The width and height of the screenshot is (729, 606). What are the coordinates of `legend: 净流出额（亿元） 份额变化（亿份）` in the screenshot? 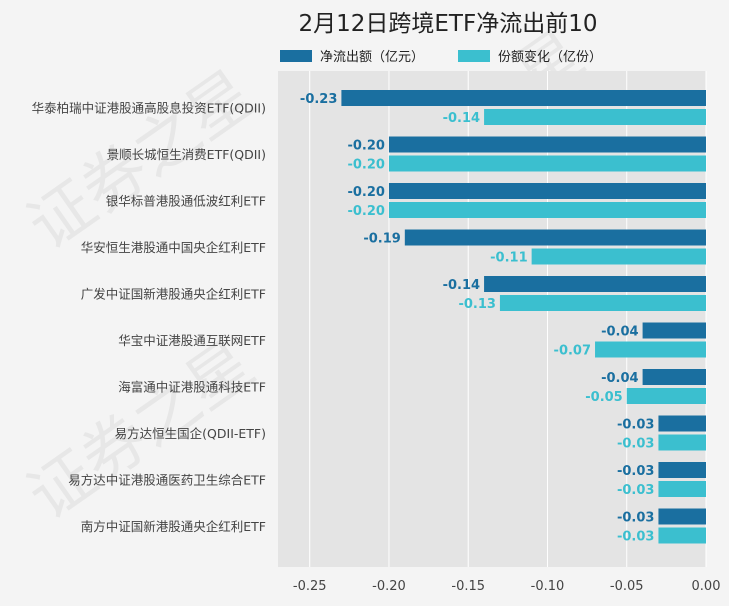 It's located at (441, 57).